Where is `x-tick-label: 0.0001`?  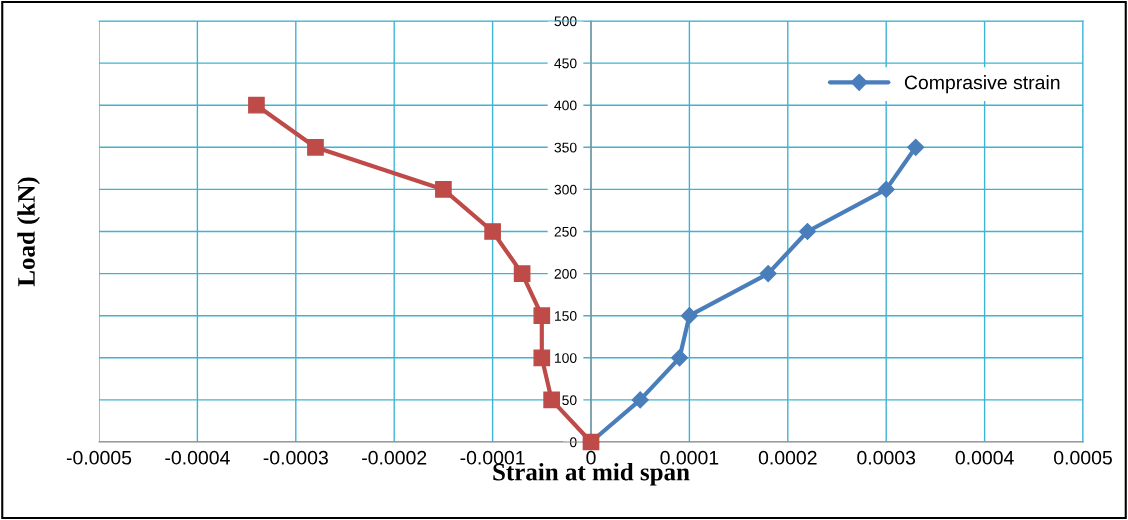
x-tick-label: 0.0001 is located at coordinates (689, 457).